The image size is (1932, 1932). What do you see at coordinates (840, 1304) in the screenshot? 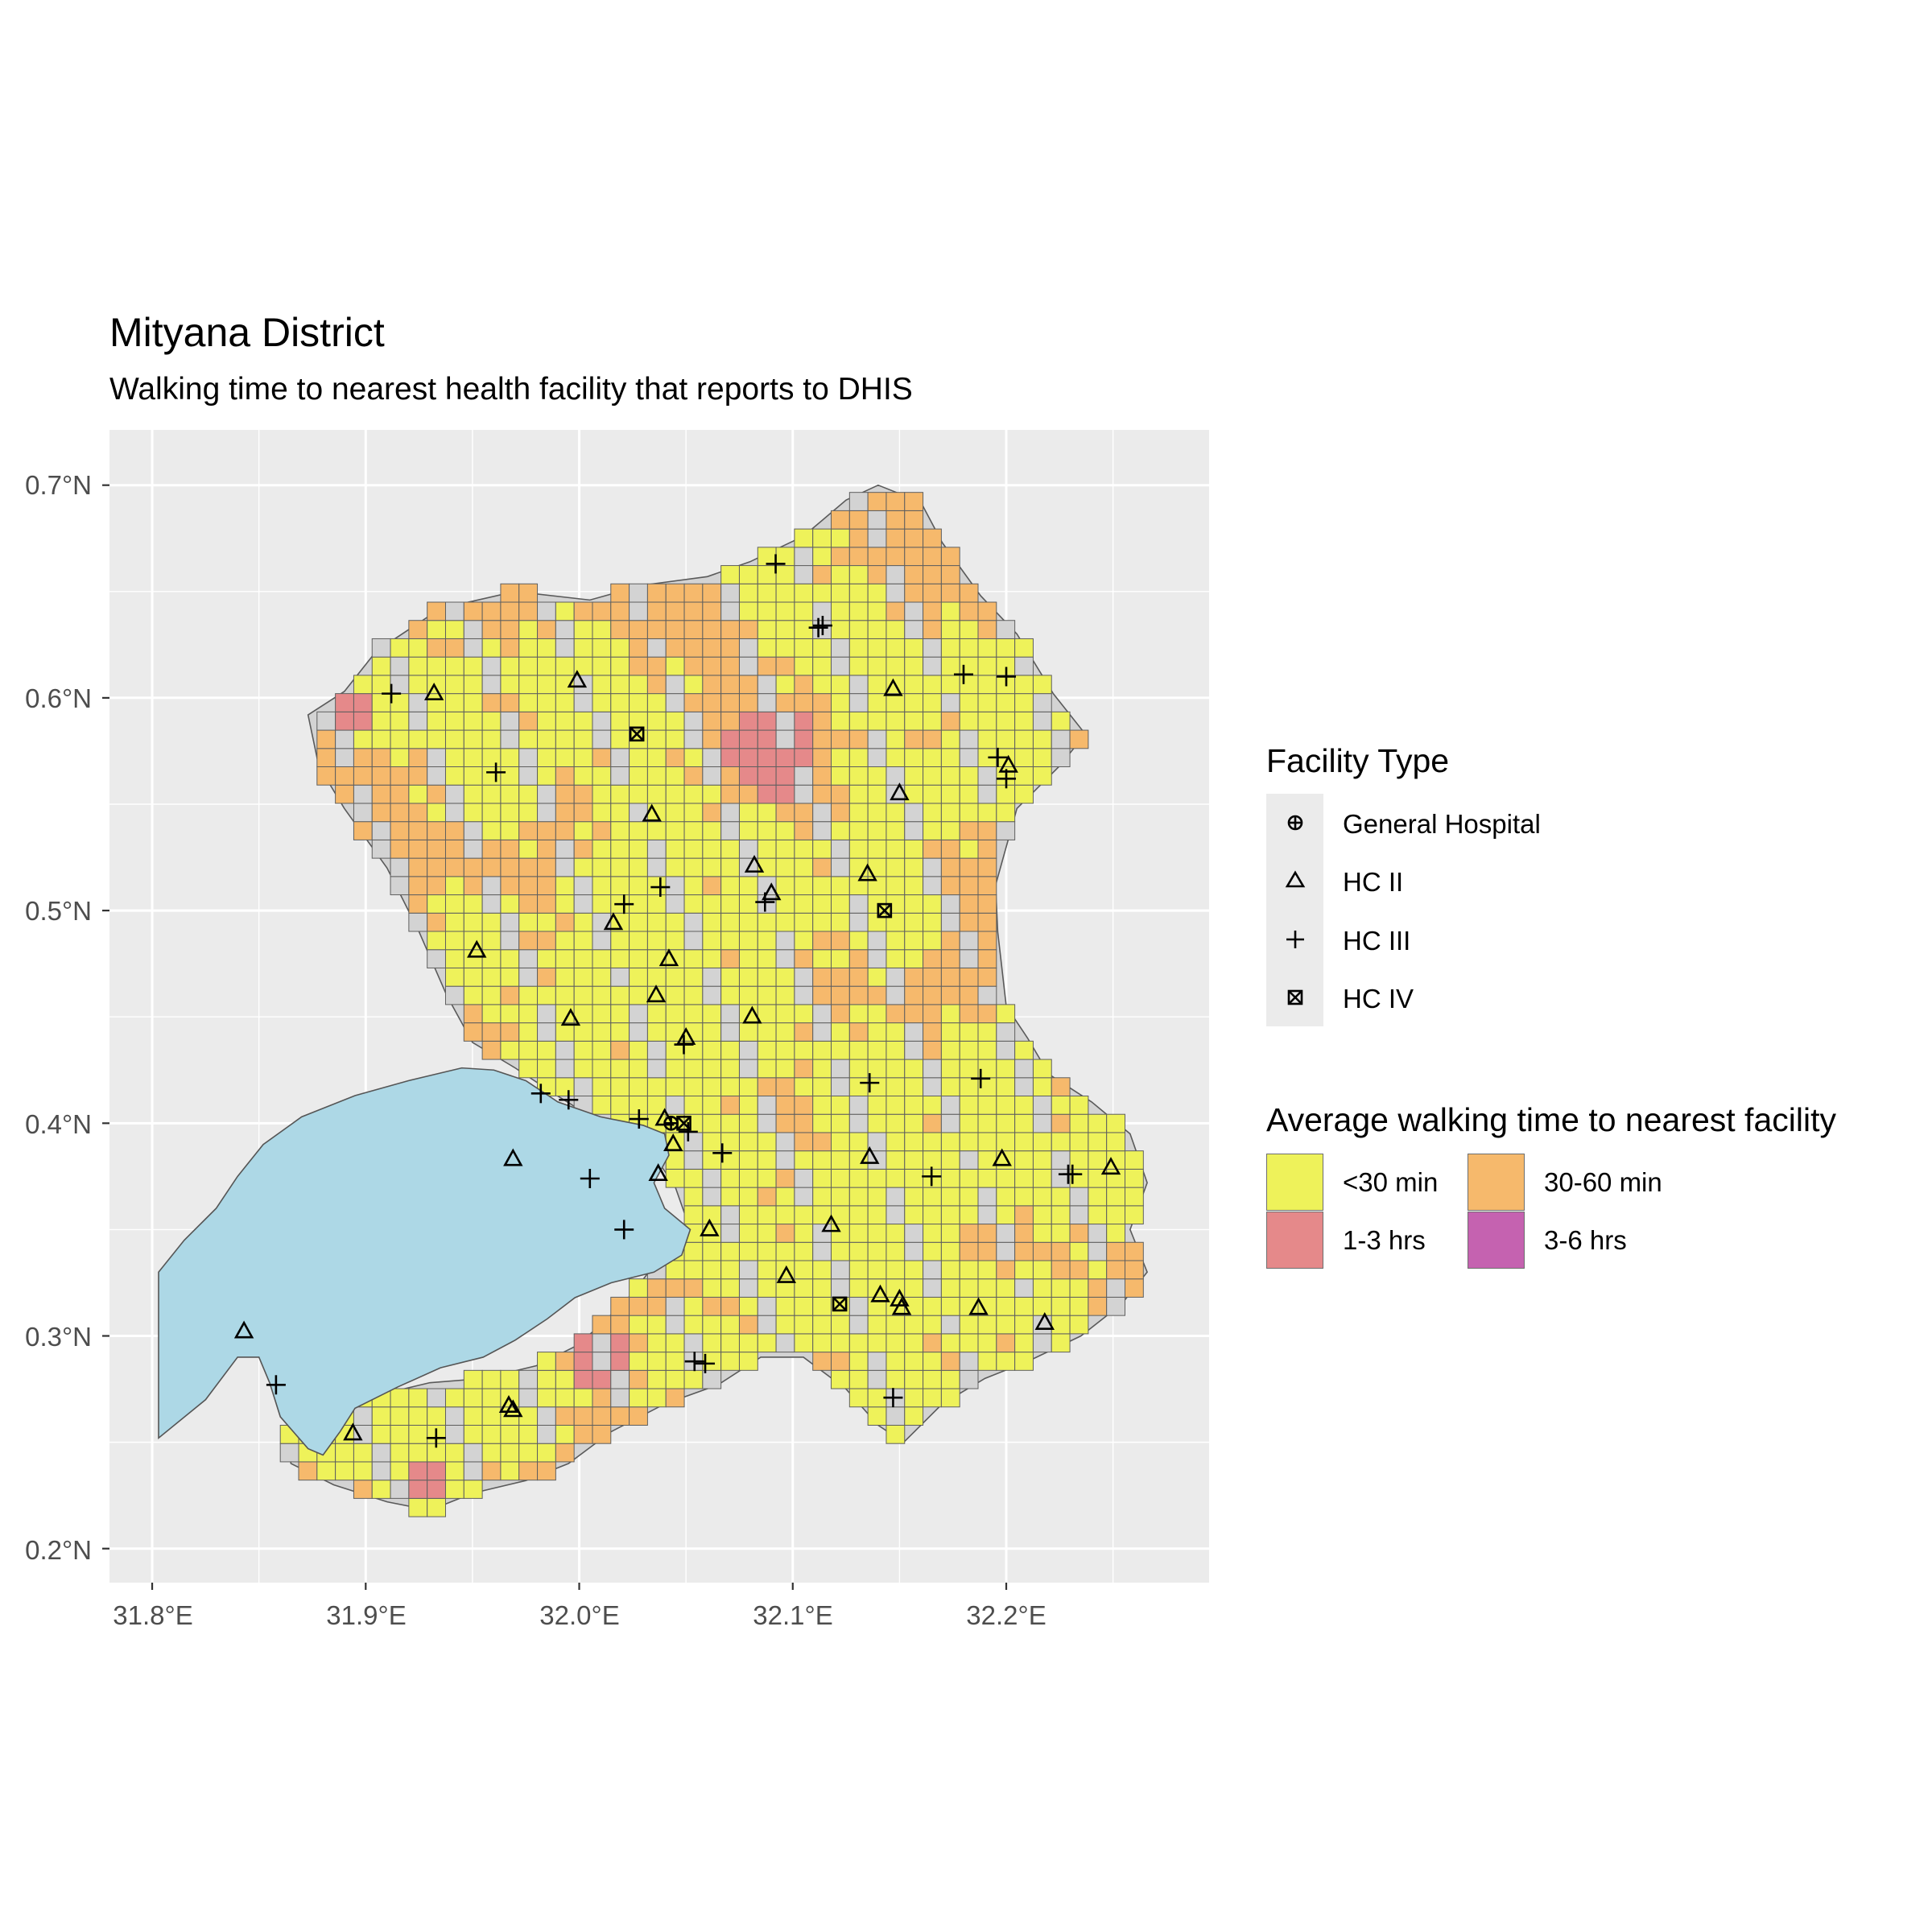
I see `facility-hc-iv` at bounding box center [840, 1304].